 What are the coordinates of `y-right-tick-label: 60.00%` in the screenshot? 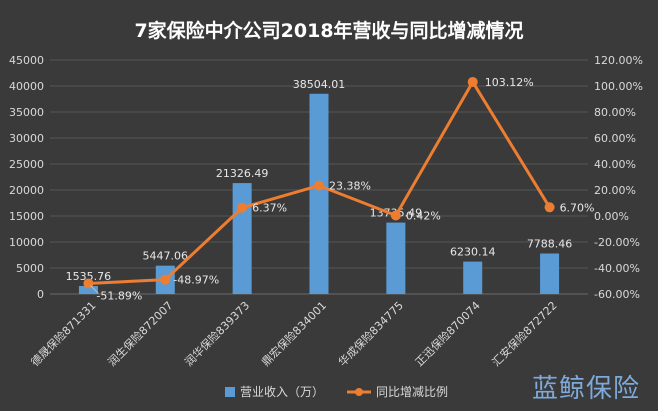 It's located at (615, 138).